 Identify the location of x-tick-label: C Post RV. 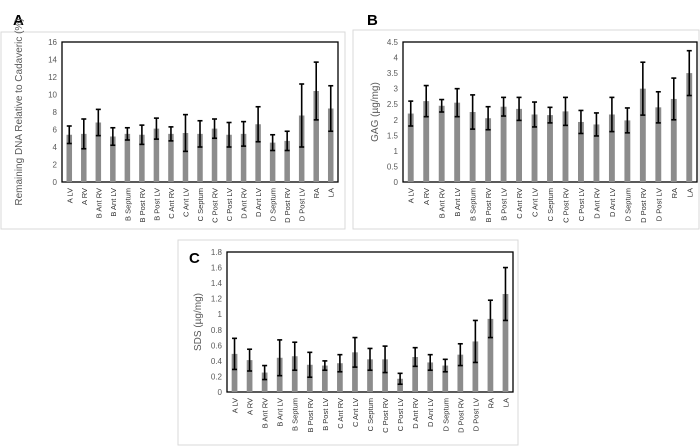
(385, 415).